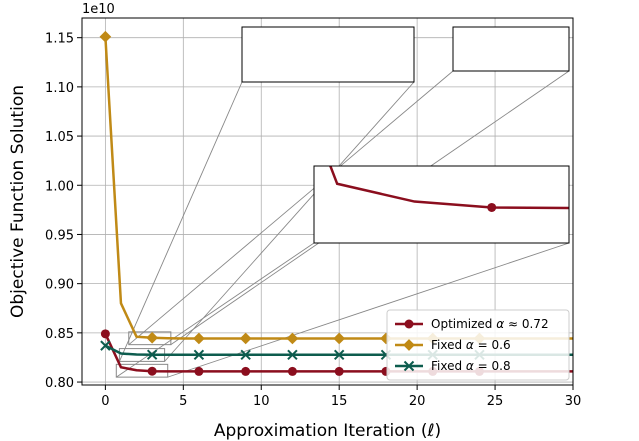  I want to click on y-tick-label: 0.85, so click(59, 334).